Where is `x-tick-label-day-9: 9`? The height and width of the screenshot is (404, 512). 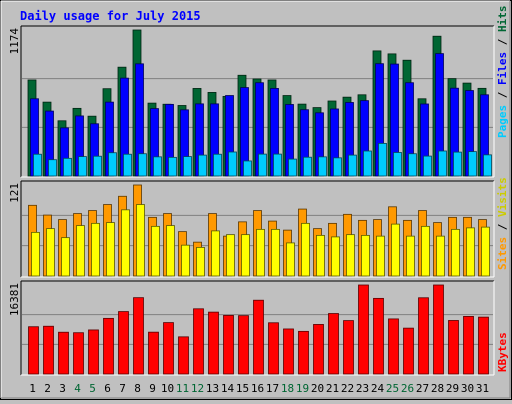 x-tick-label-day-9: 9 is located at coordinates (152, 388).